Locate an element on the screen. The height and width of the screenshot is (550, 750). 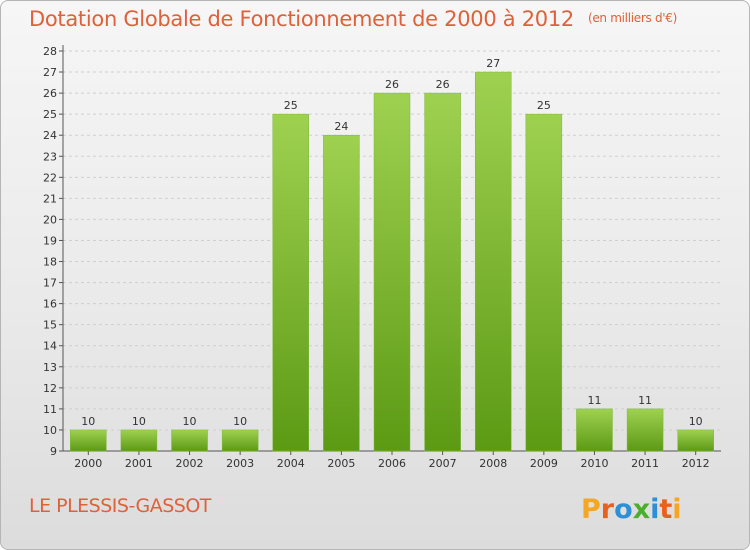
proxiti-logo: Proxiti is located at coordinates (631, 509).